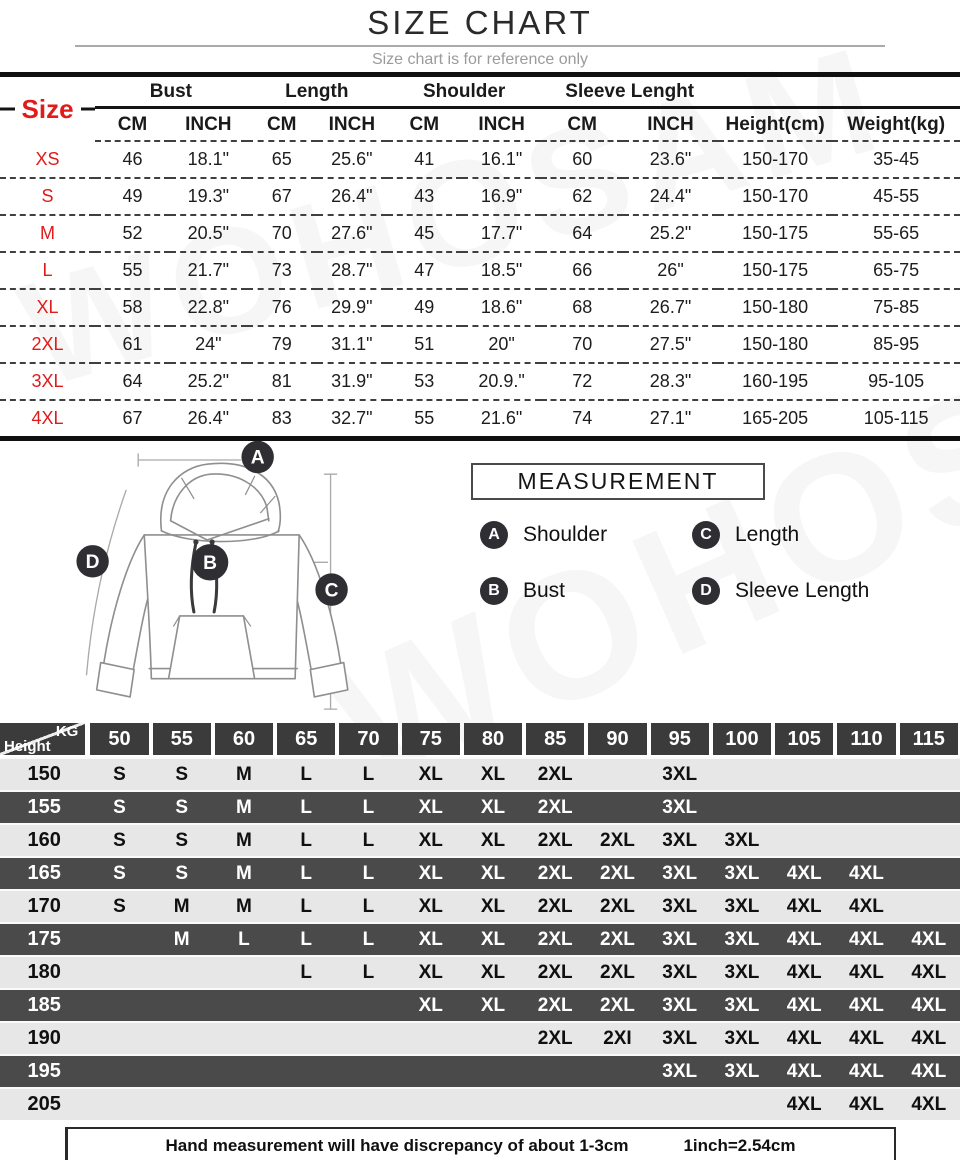  Describe the element at coordinates (351, 381) in the screenshot. I see `size-row-value: 31.9"` at that location.